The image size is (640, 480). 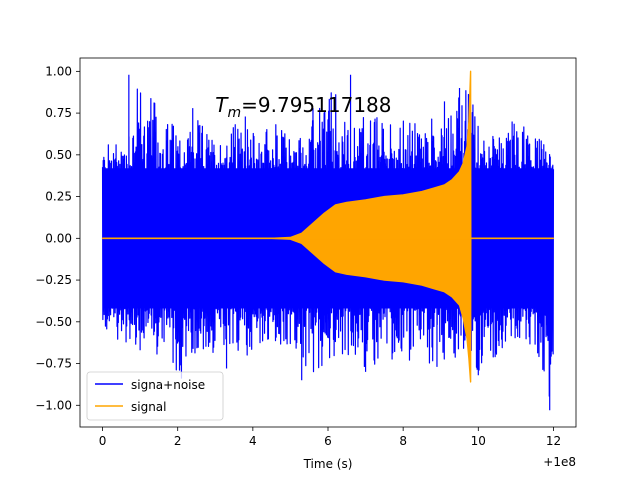 I want to click on y-tick-label: −1.00, so click(x=53, y=405).